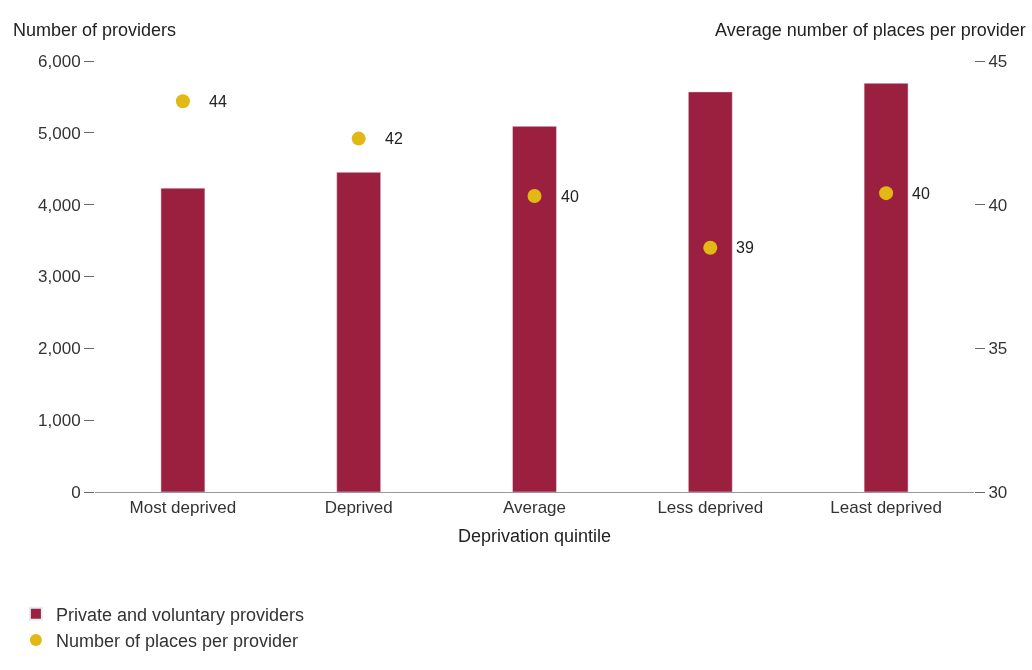 The image size is (1032, 670). What do you see at coordinates (998, 349) in the screenshot?
I see `y2-tick-label: 35` at bounding box center [998, 349].